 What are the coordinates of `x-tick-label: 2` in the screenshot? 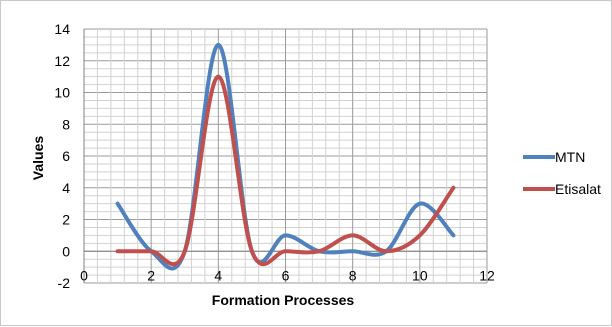 It's located at (151, 275).